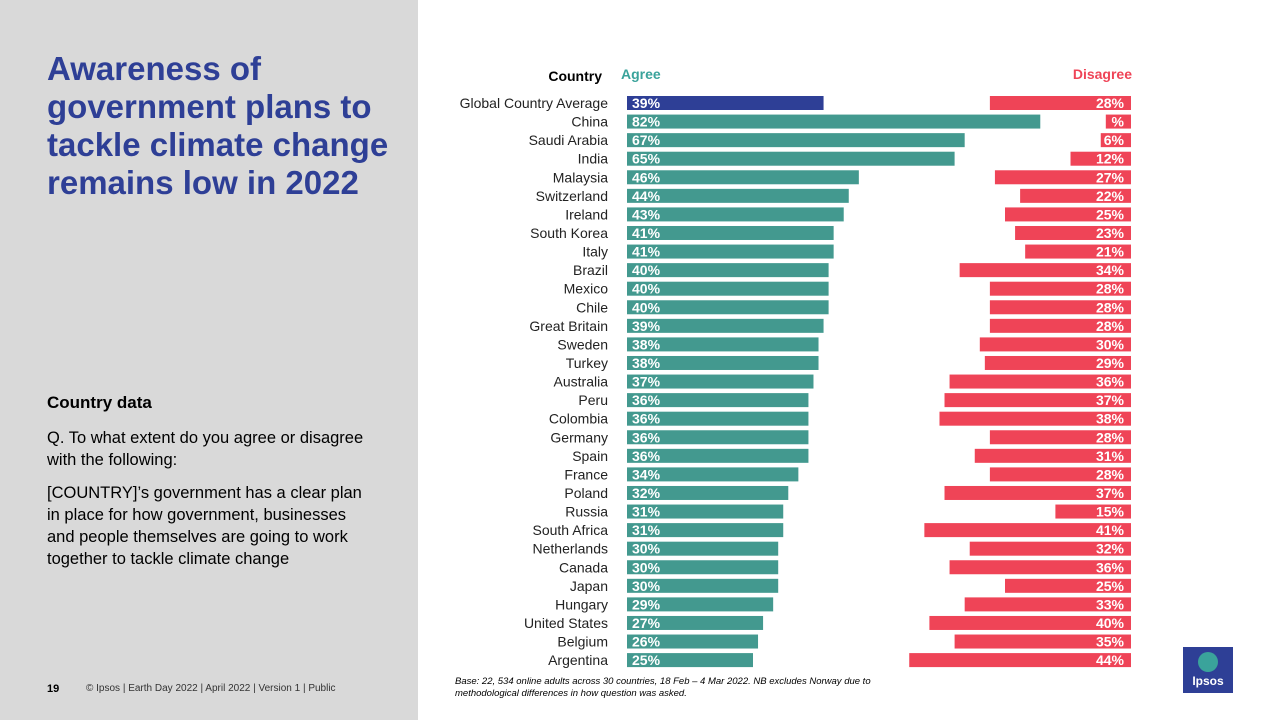  What do you see at coordinates (1102, 74) in the screenshot?
I see `header-disagree: Disagree` at bounding box center [1102, 74].